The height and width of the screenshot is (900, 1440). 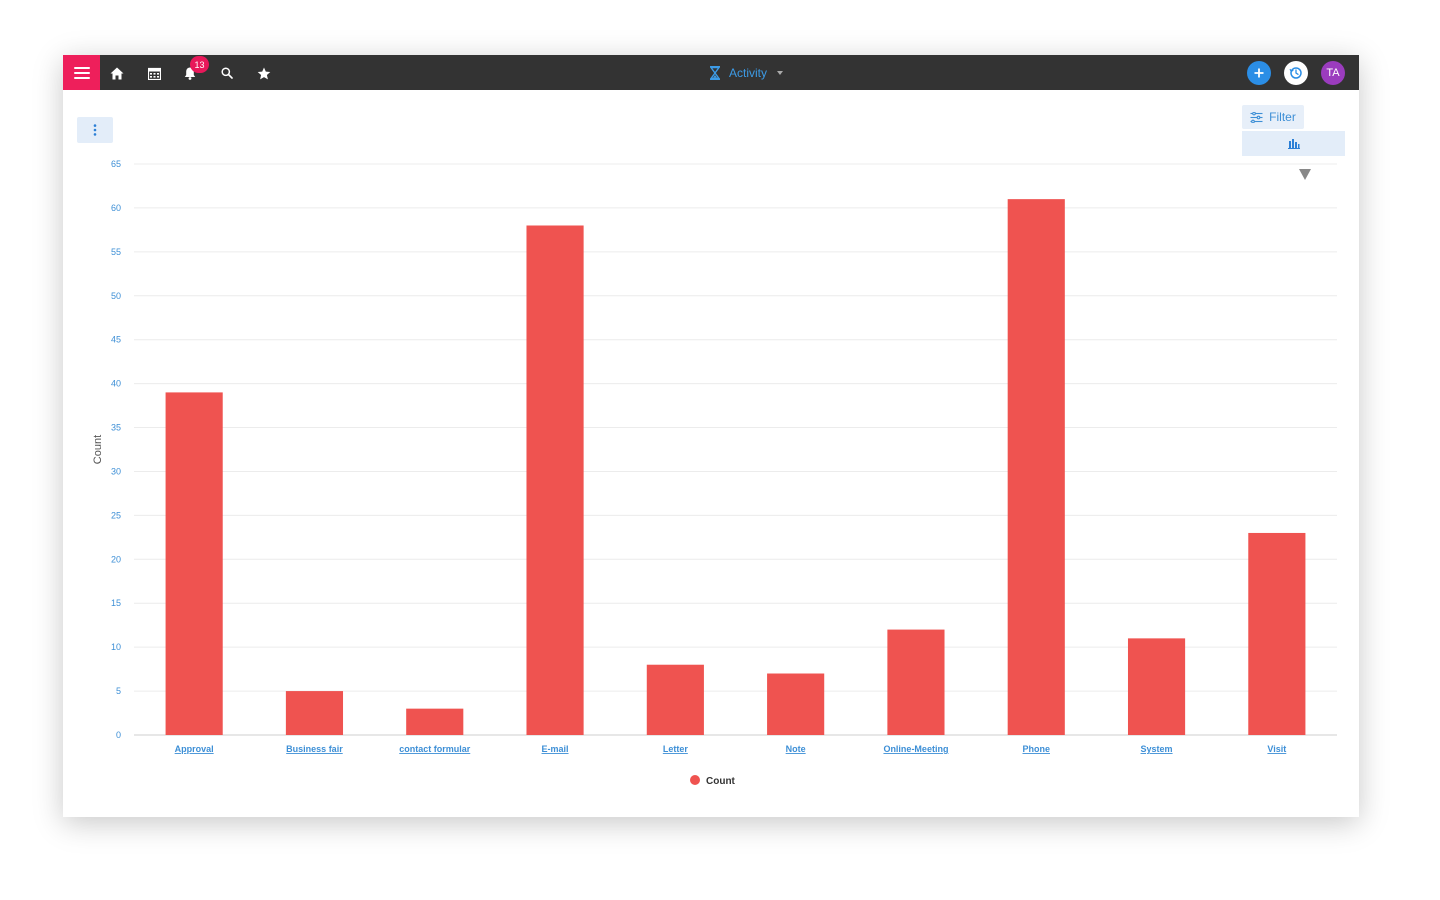 I want to click on chart-view-toggle, so click(x=1293, y=143).